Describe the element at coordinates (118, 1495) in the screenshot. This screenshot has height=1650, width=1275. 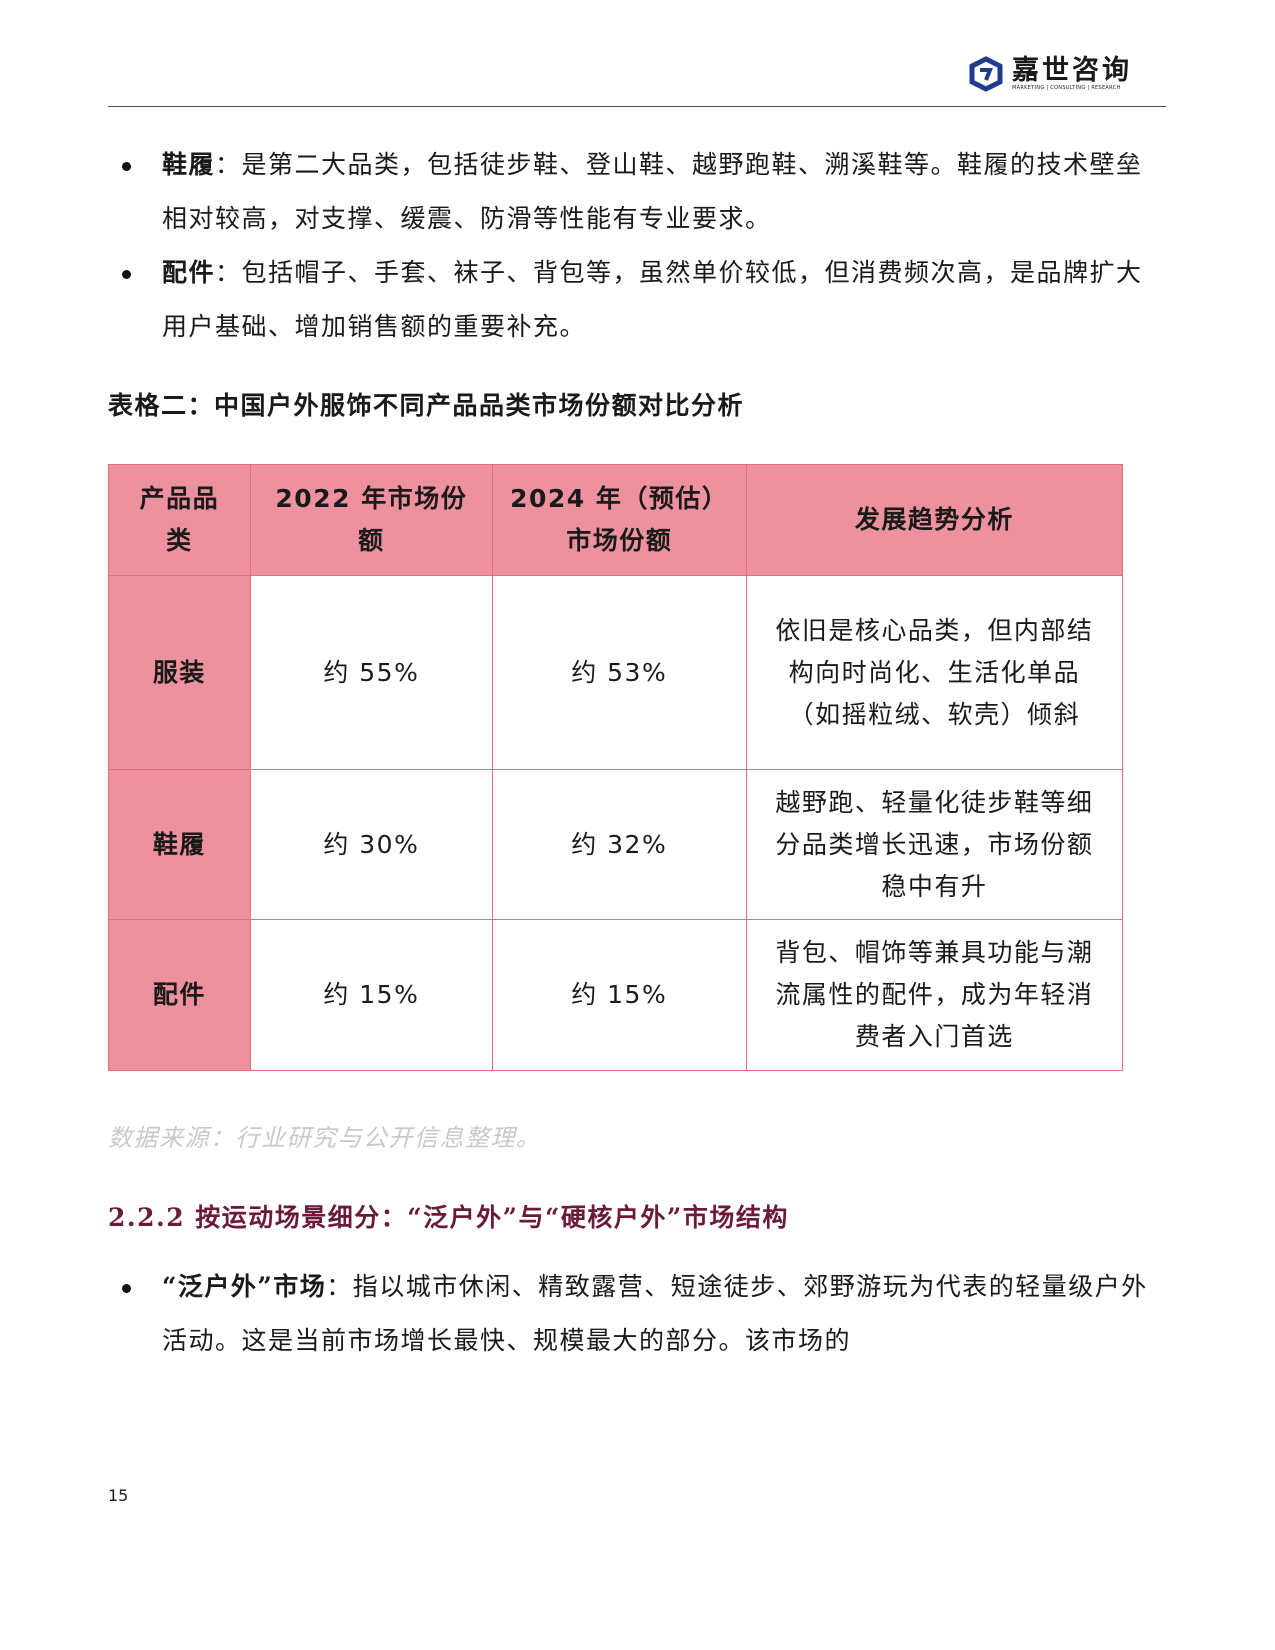
I see `page-number: 15` at that location.